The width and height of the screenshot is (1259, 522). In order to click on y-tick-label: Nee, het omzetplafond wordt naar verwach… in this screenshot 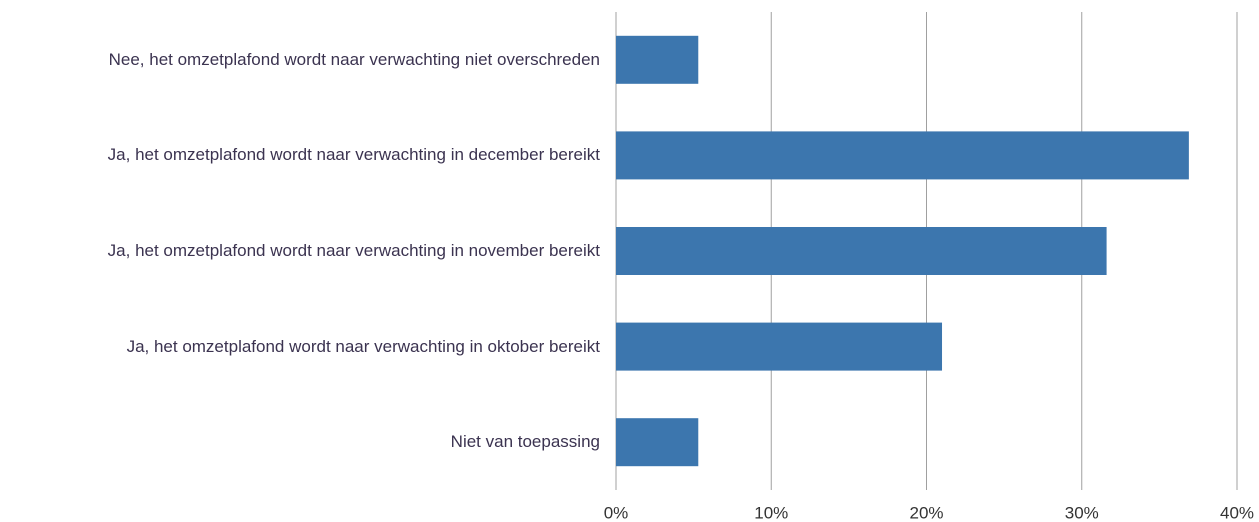, I will do `click(354, 59)`.